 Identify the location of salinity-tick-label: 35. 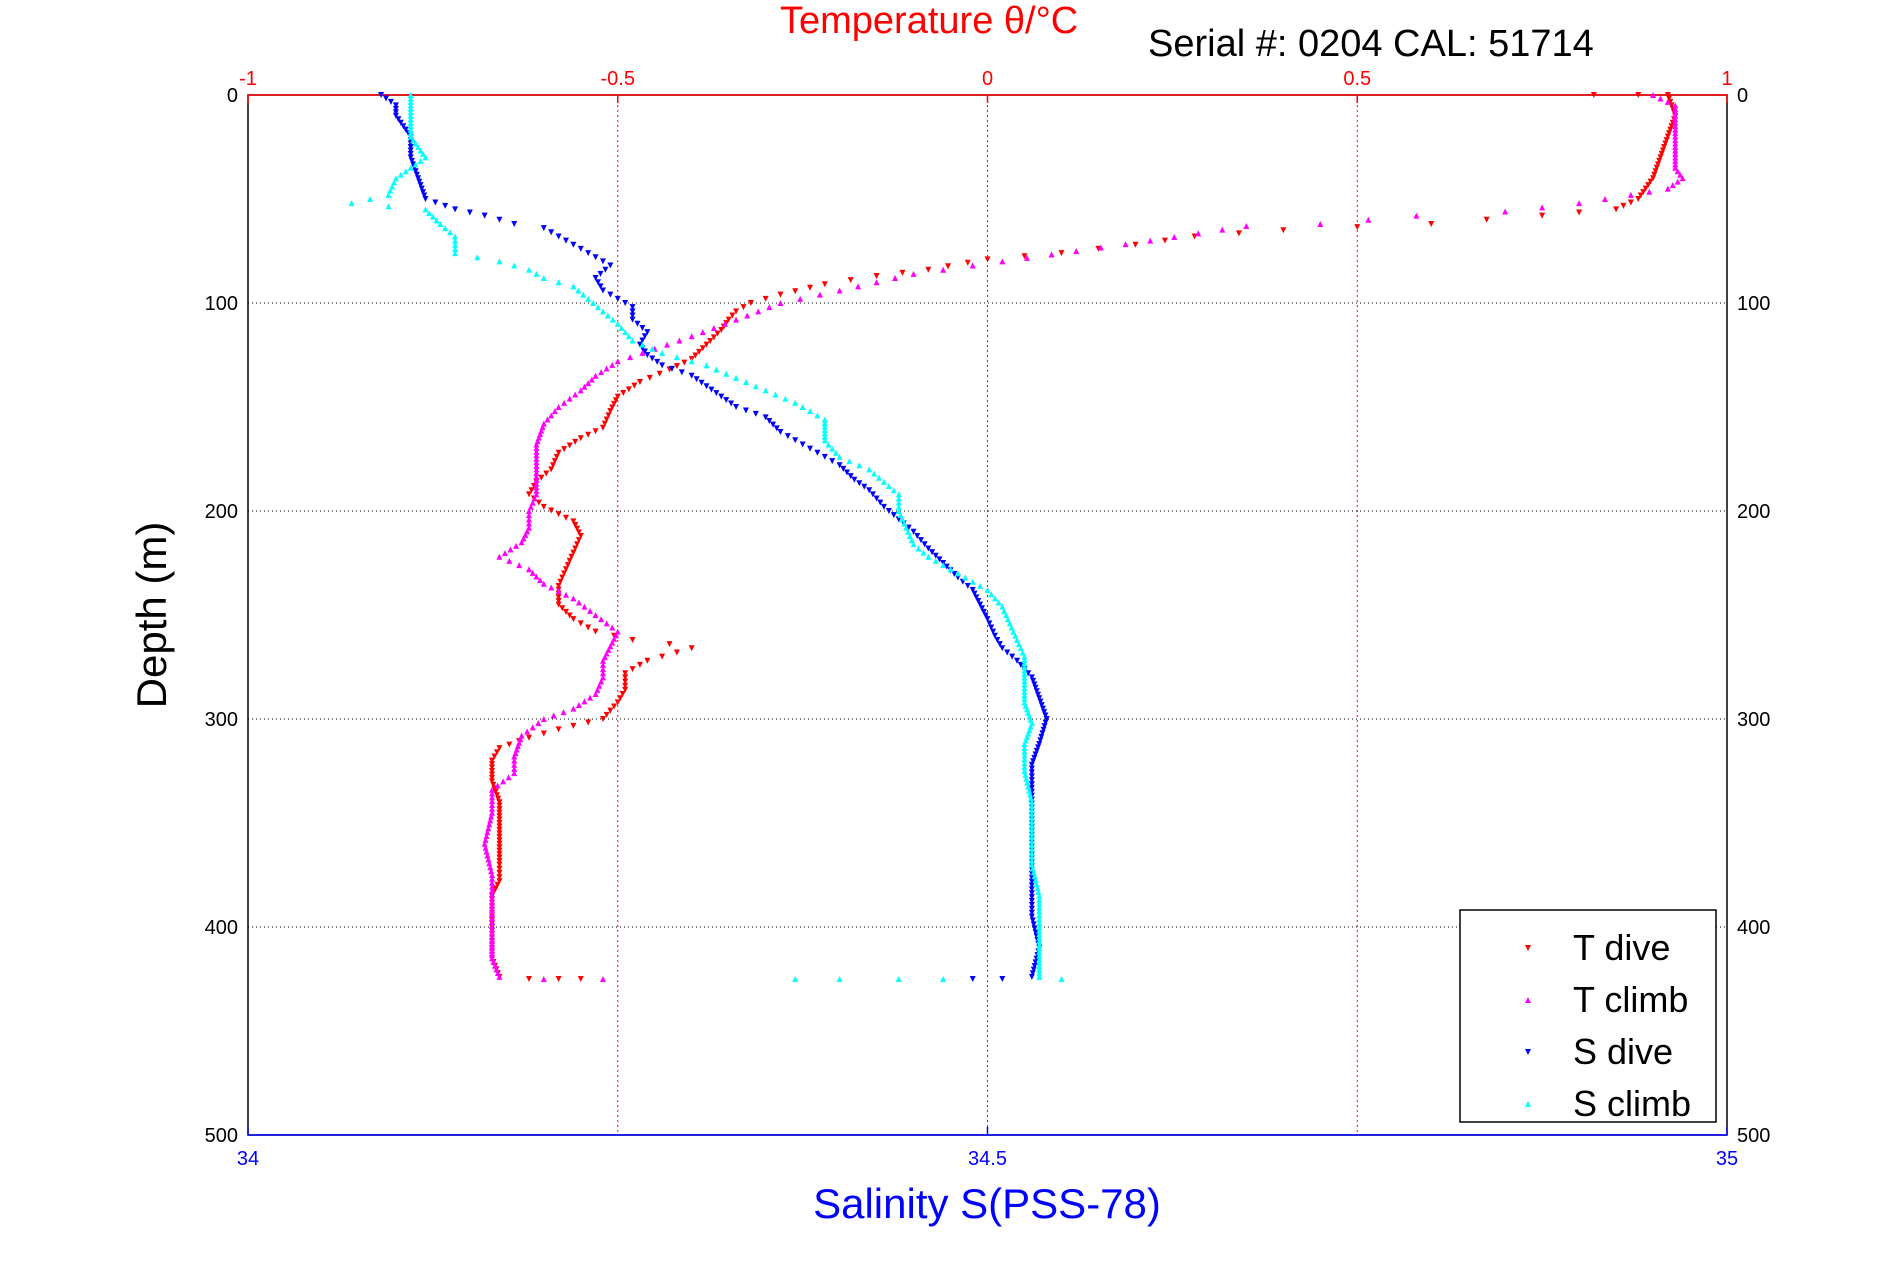
(1727, 1159).